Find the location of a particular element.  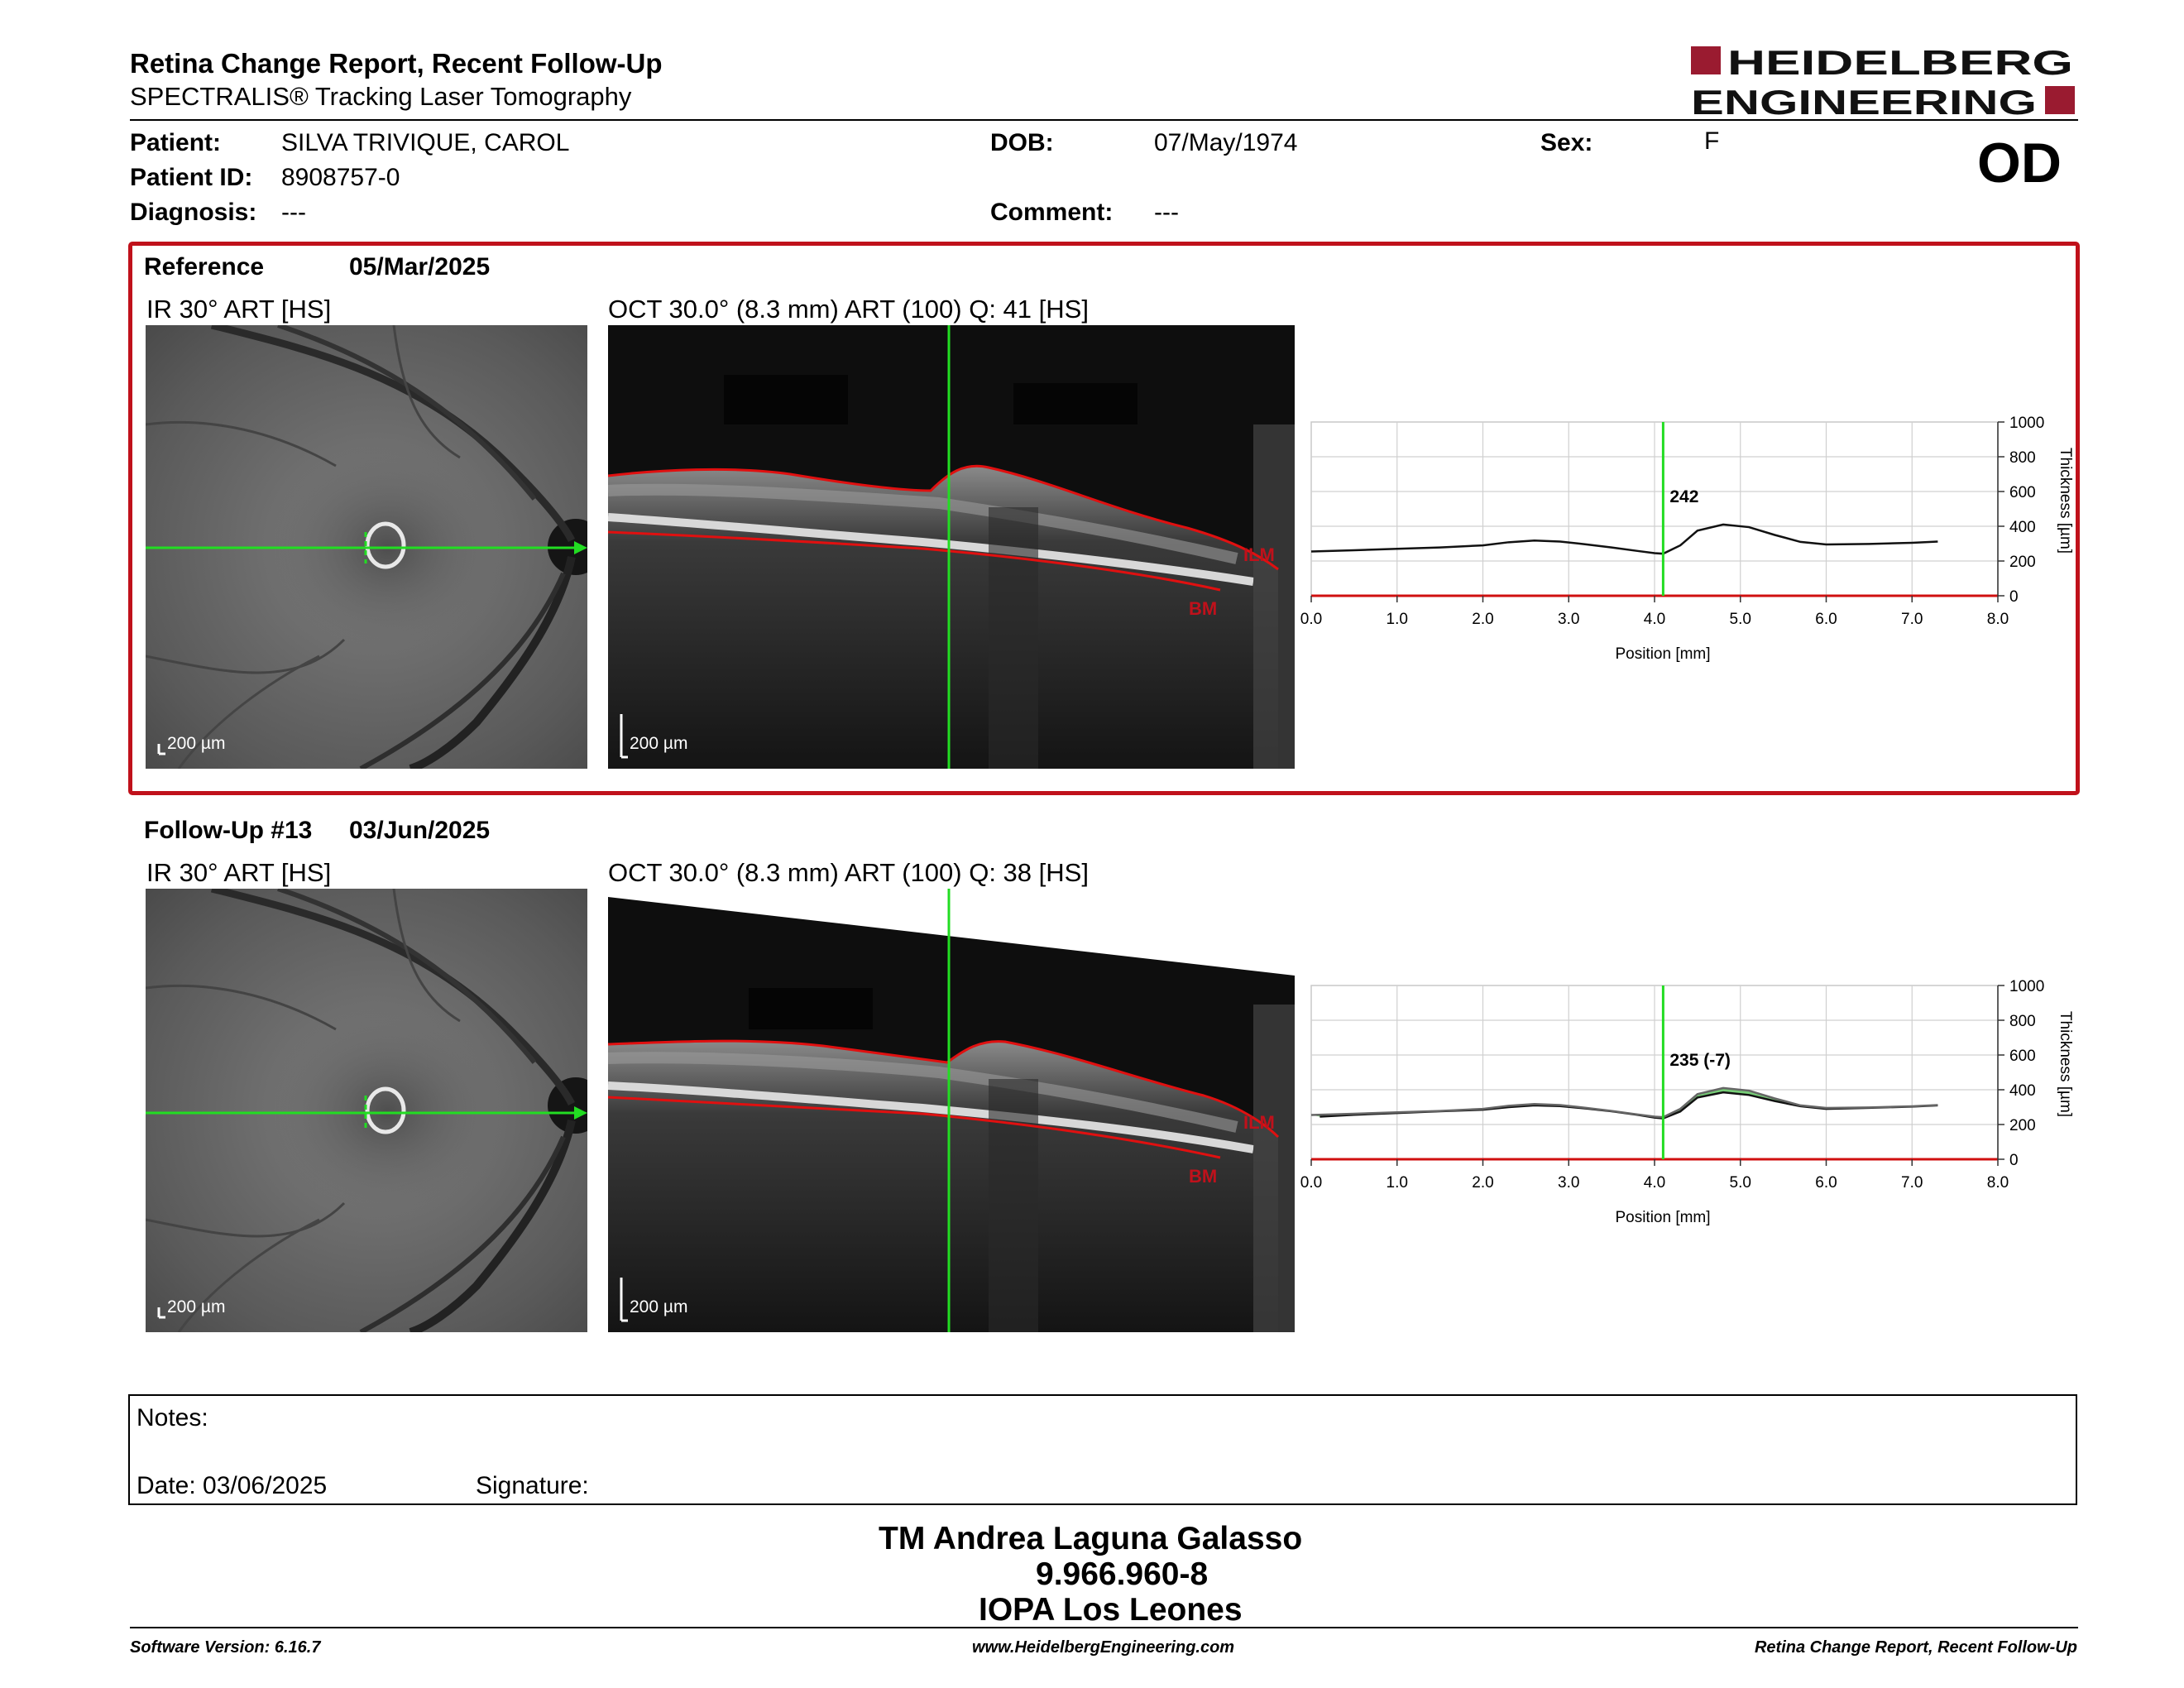

followup-chart-x-tick-label: 3.0 is located at coordinates (1568, 1183).